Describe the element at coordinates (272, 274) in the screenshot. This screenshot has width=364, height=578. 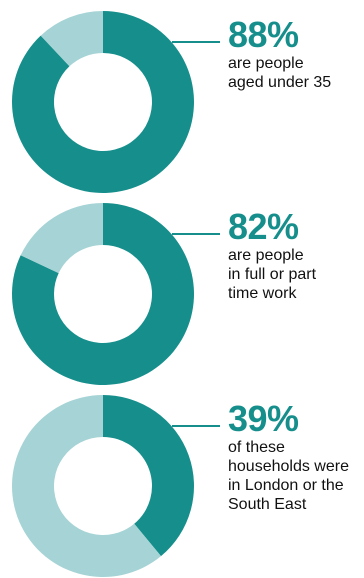
I see `stat-description: are people in full or part time work` at that location.